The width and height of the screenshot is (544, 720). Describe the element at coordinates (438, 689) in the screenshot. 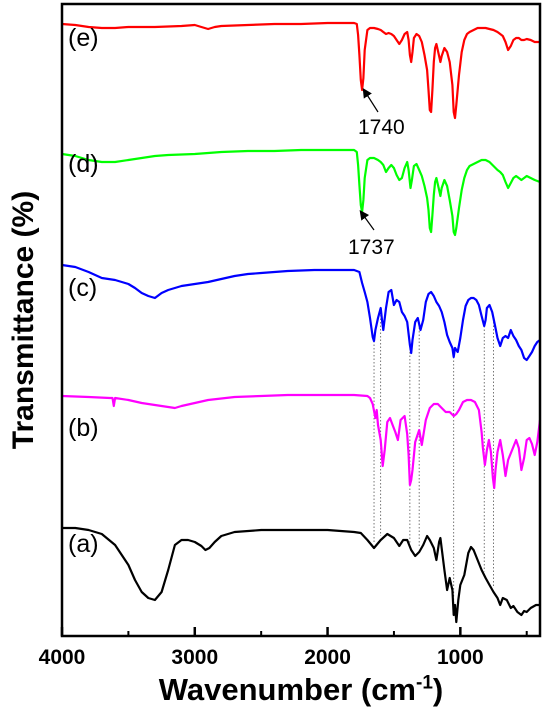

I see `x-axis-label-close: )` at that location.